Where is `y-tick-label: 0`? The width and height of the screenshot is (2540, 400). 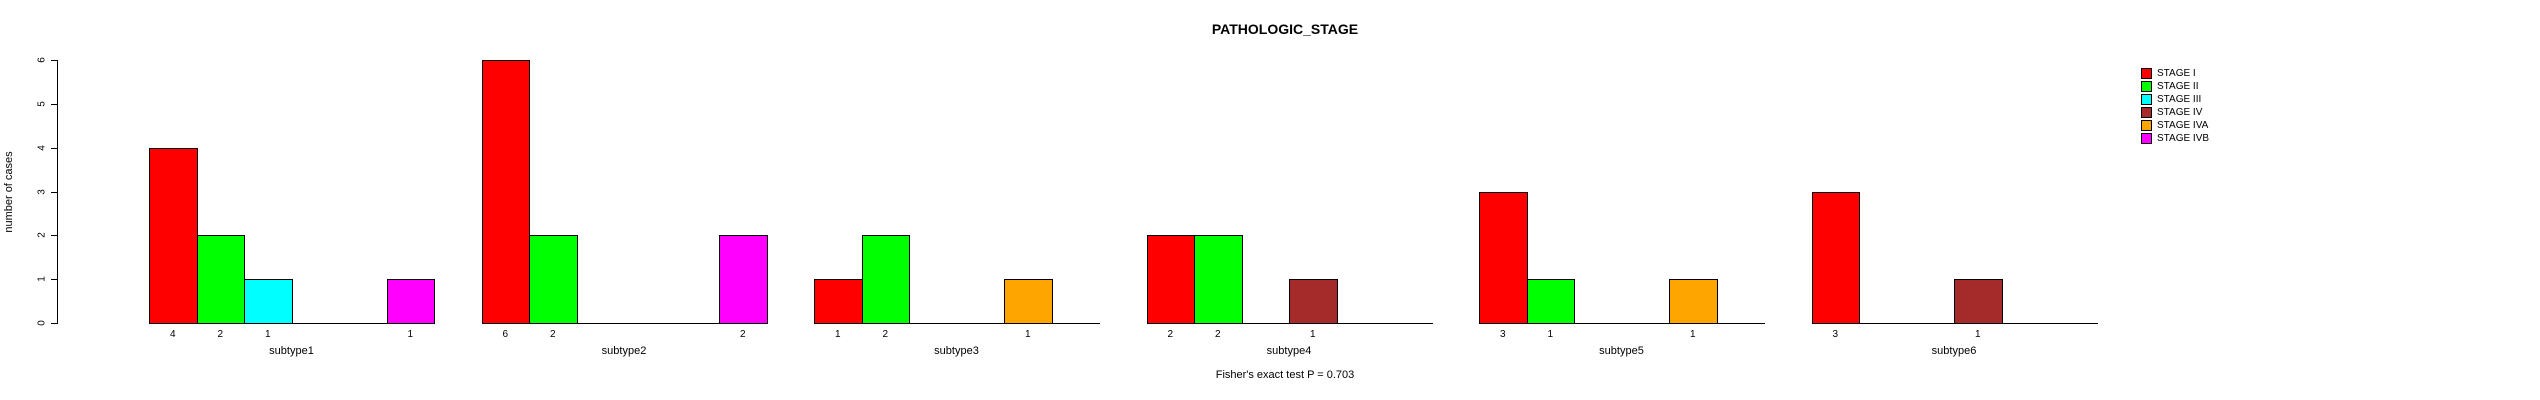 y-tick-label: 0 is located at coordinates (42, 323).